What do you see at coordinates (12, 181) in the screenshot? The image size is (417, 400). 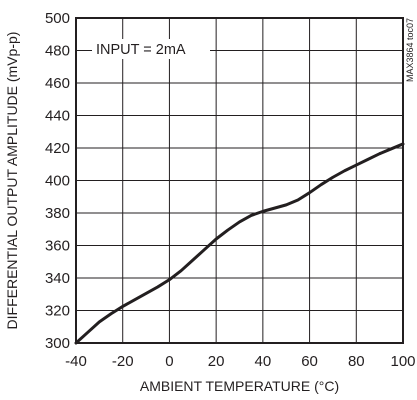 I see `y-axis-title: DIFFERENTIAL OUTPUT AMPLITUDE (mVp-p)` at bounding box center [12, 181].